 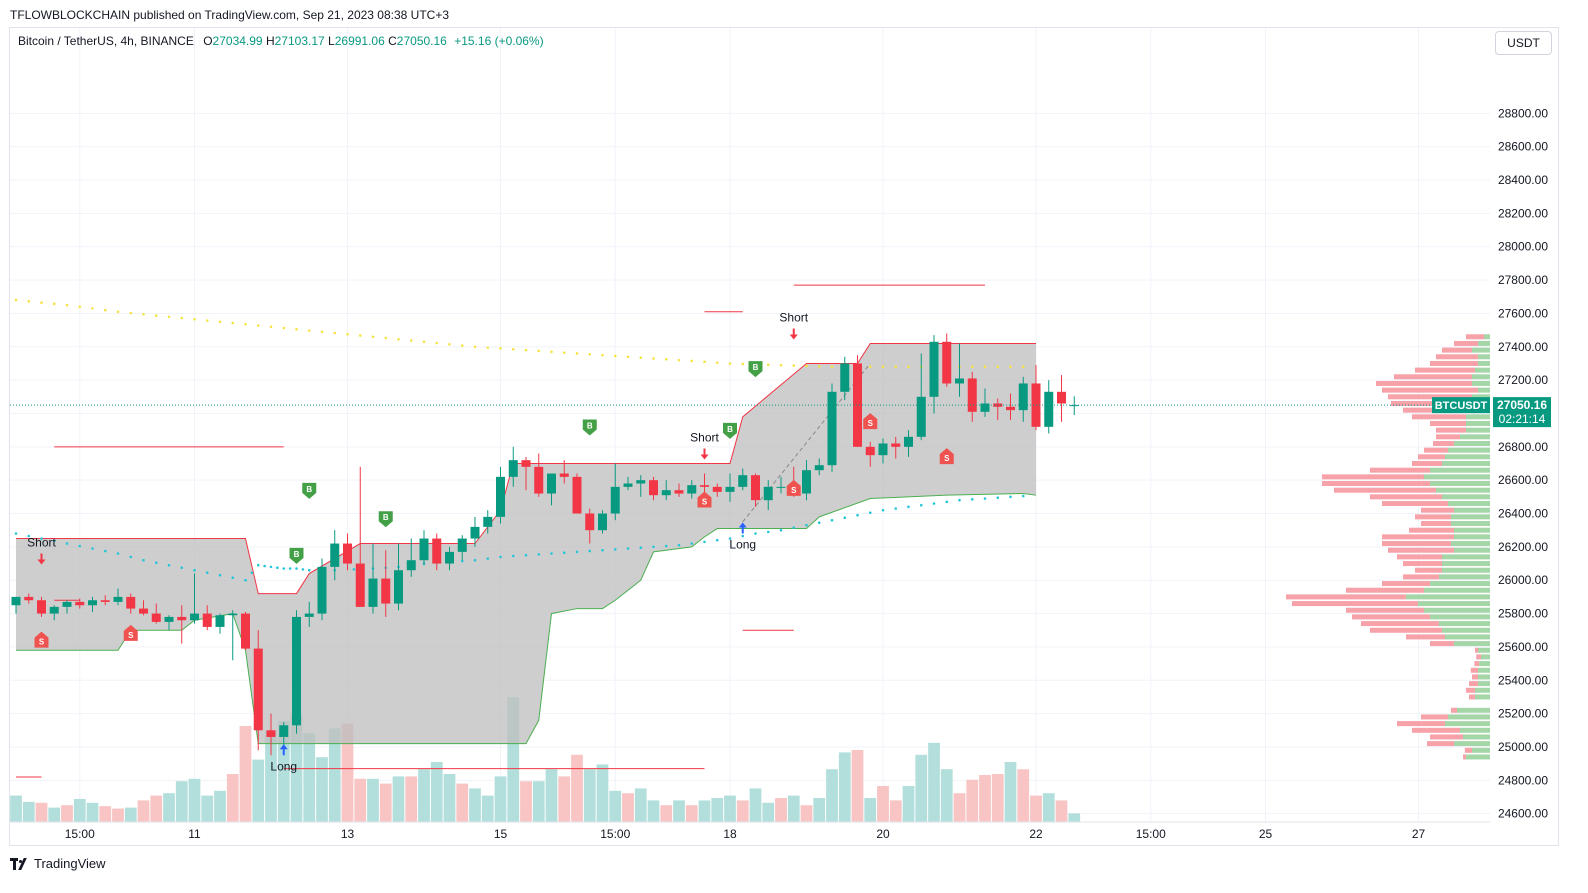 What do you see at coordinates (1523, 580) in the screenshot?
I see `price-axis-tick-label: 26000.00` at bounding box center [1523, 580].